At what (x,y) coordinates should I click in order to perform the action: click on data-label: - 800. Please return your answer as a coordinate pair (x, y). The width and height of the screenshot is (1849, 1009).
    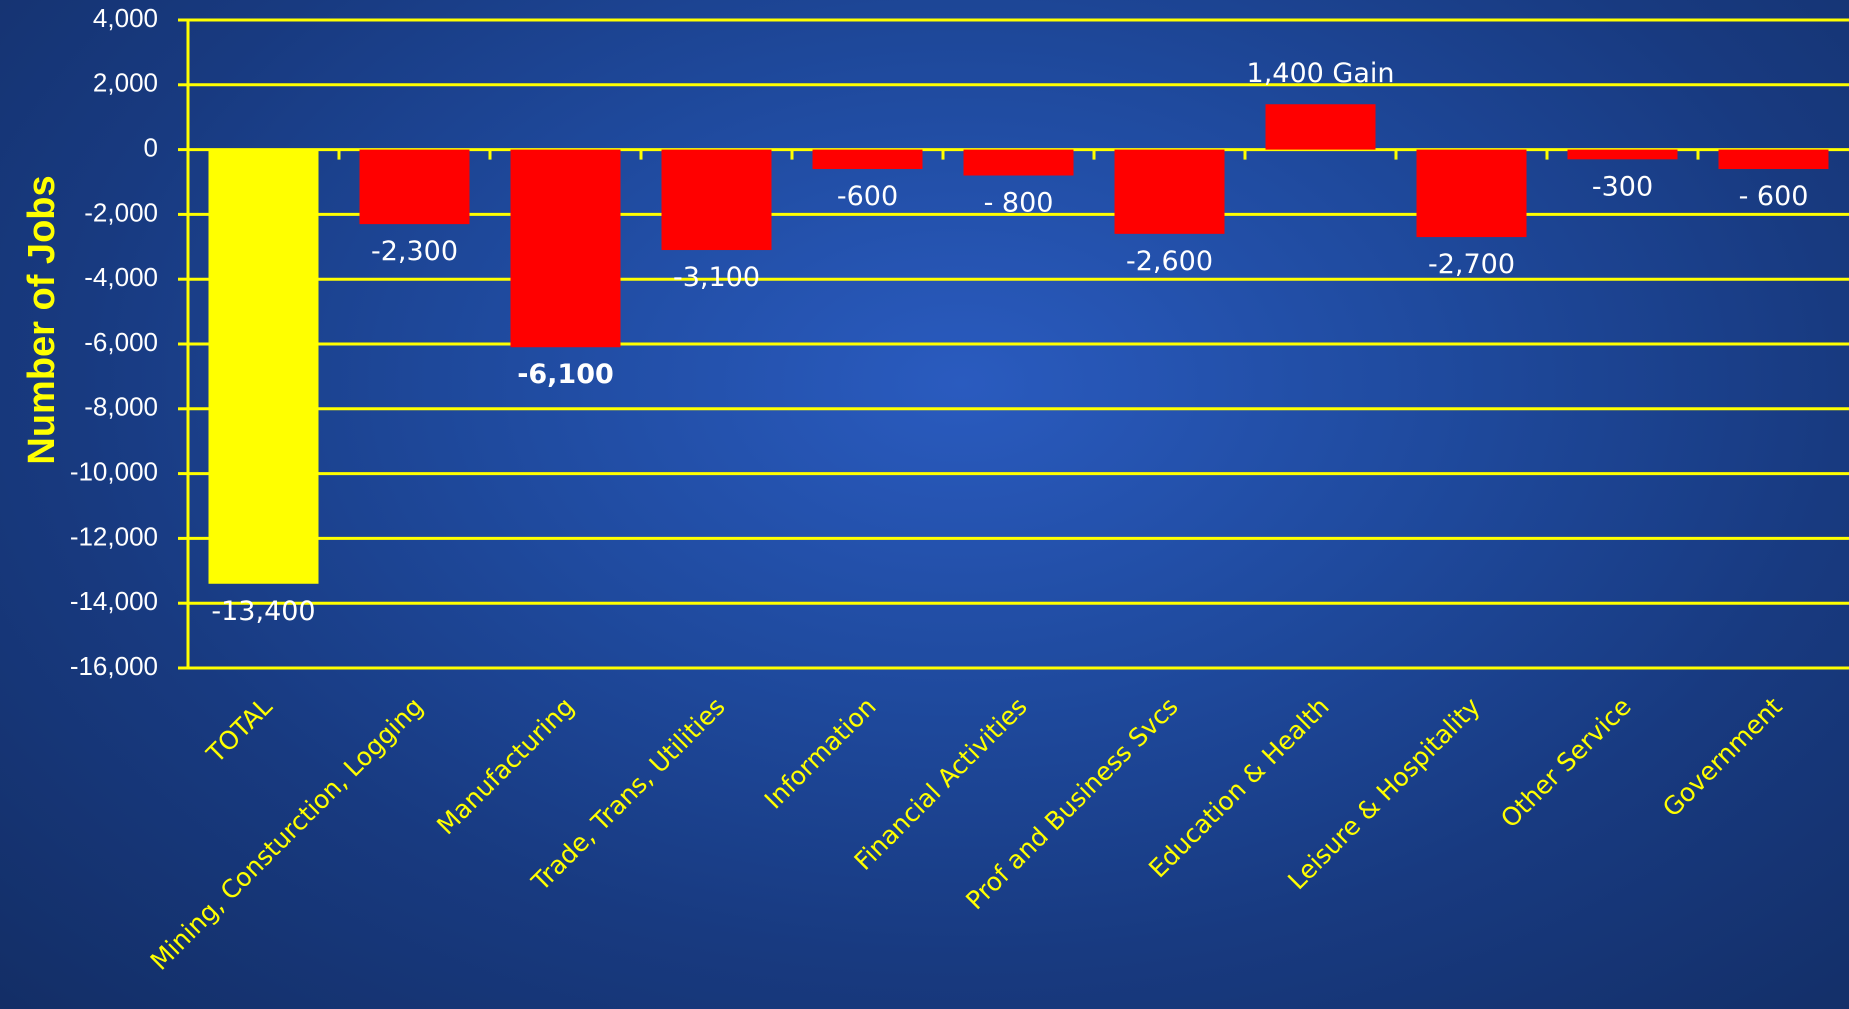
    Looking at the image, I should click on (1019, 203).